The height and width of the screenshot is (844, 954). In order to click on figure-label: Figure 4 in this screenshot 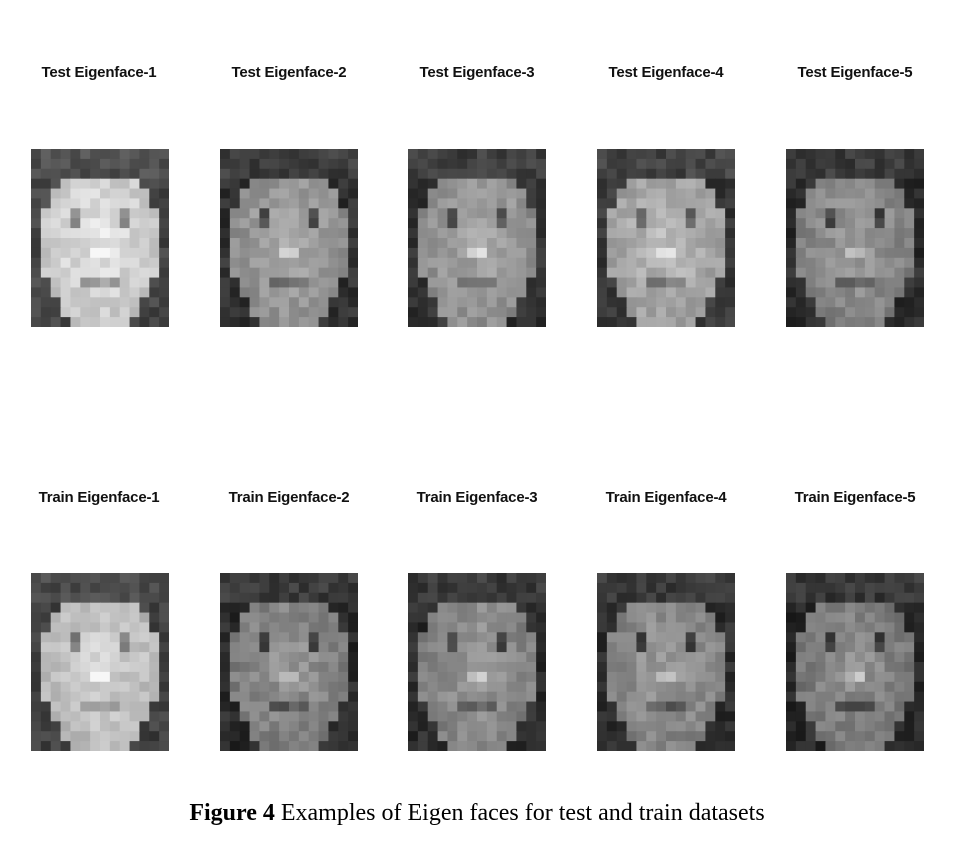, I will do `click(232, 813)`.